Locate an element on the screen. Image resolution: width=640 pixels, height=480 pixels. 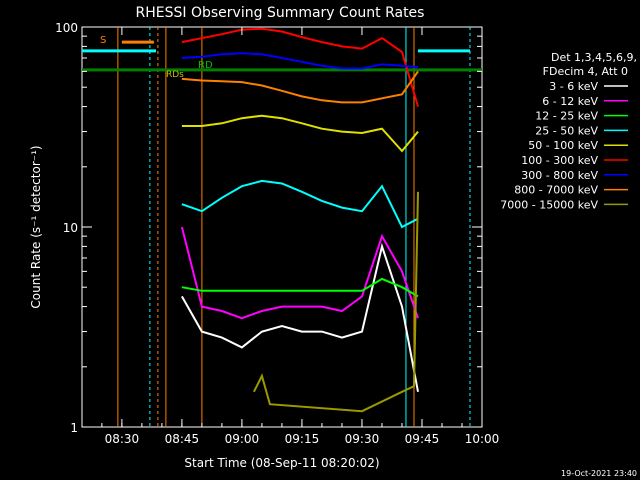
annotation-rds: RDs is located at coordinates (175, 75).